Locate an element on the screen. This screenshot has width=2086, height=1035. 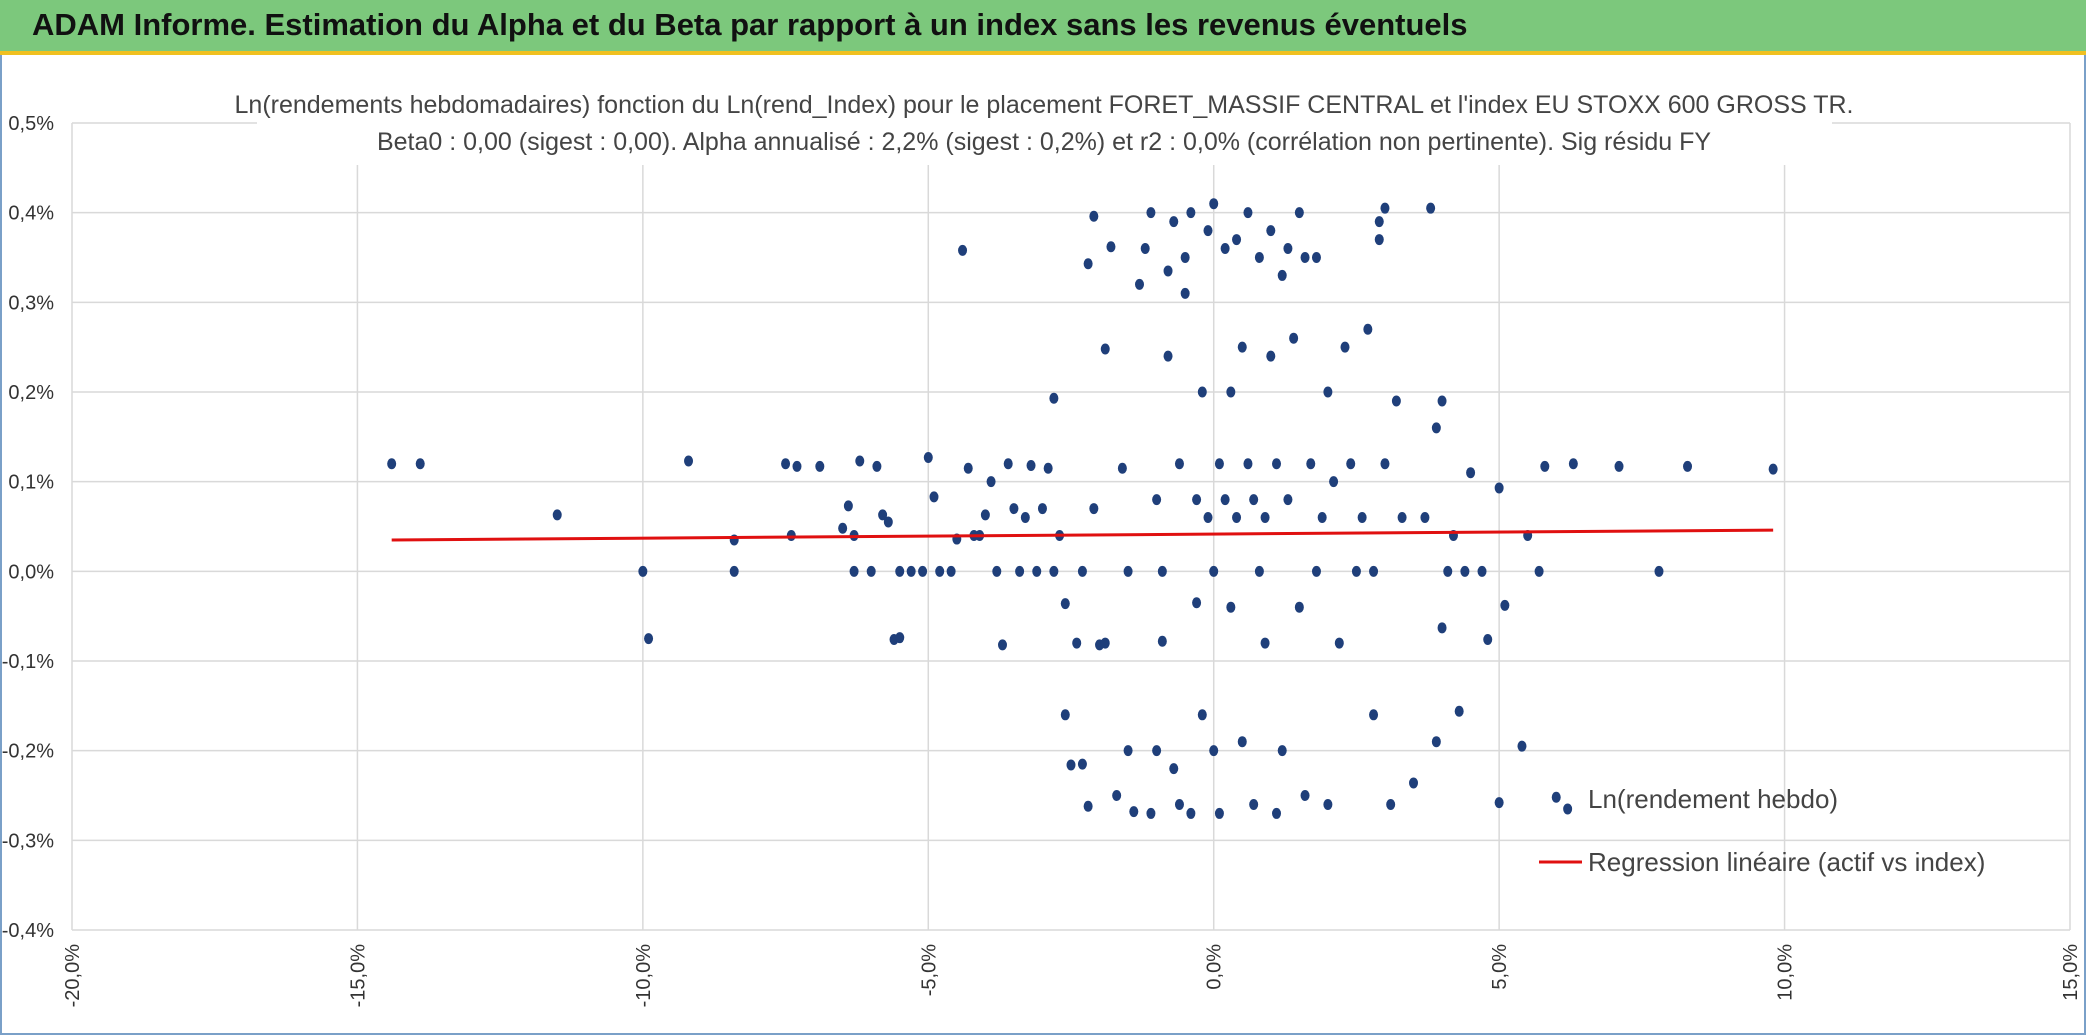
y-tick-label: 0,1% is located at coordinates (31, 483).